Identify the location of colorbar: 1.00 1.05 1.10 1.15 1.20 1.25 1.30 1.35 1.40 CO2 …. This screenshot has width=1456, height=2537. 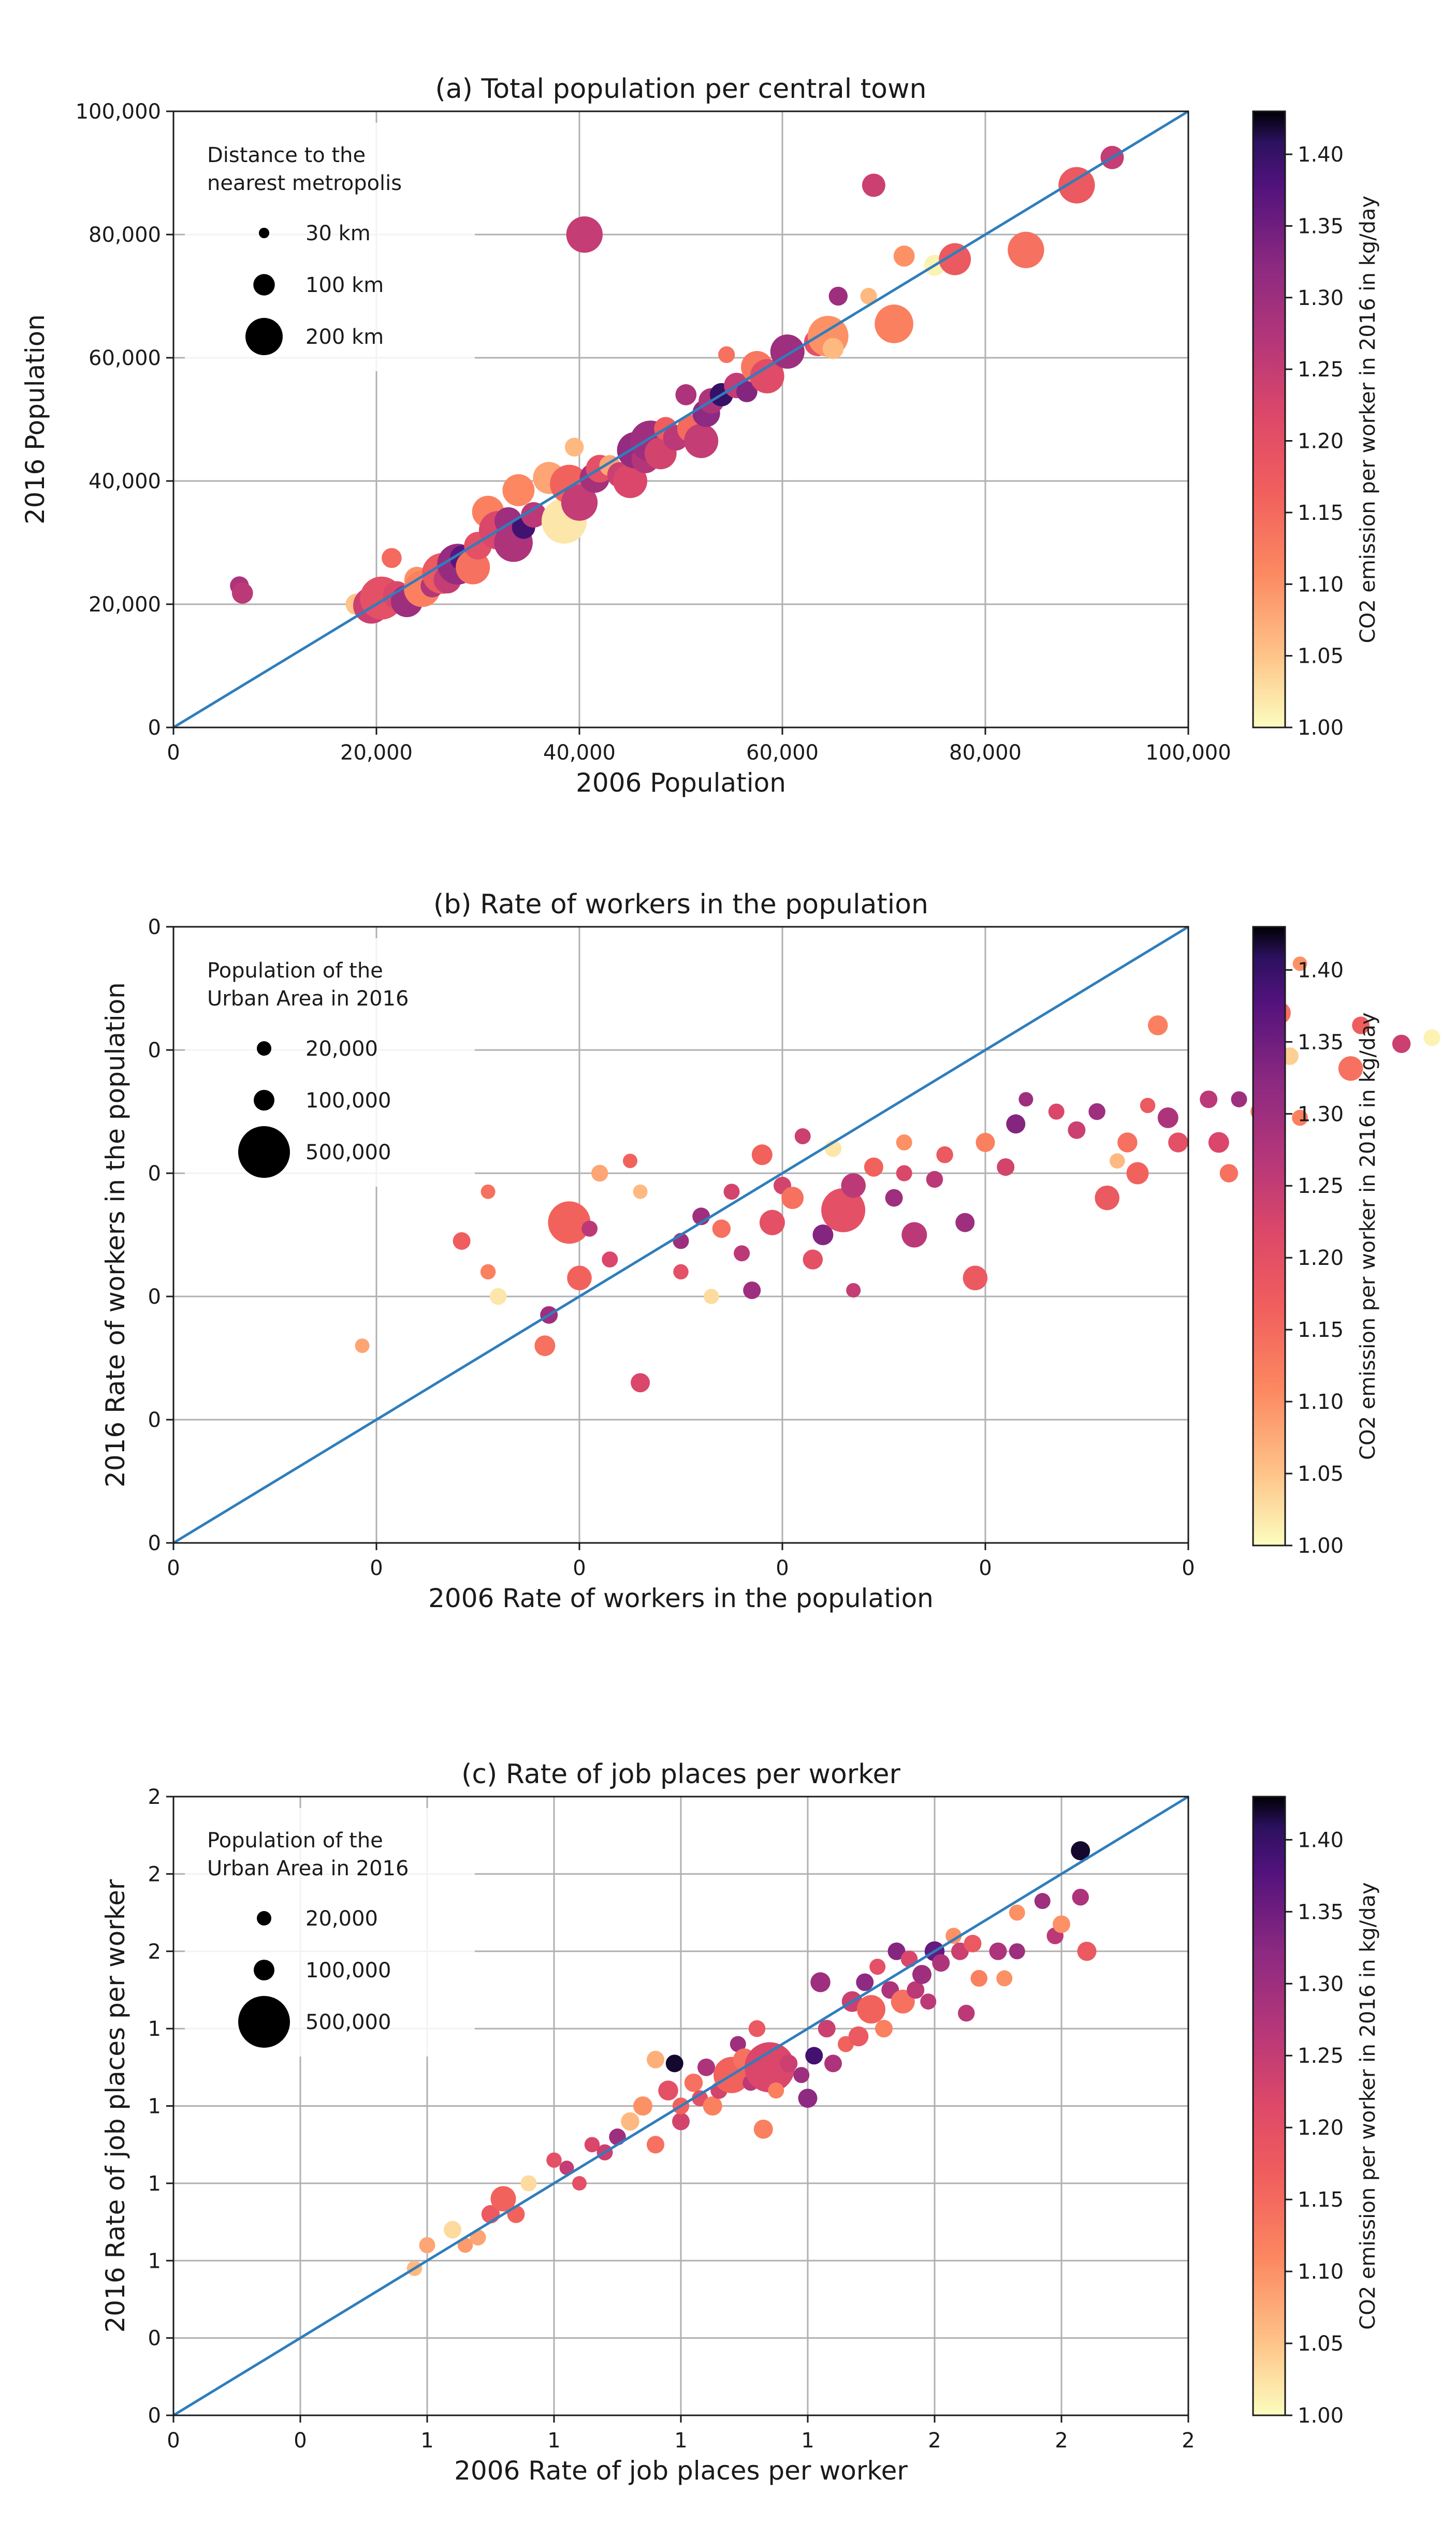
(1316, 2112).